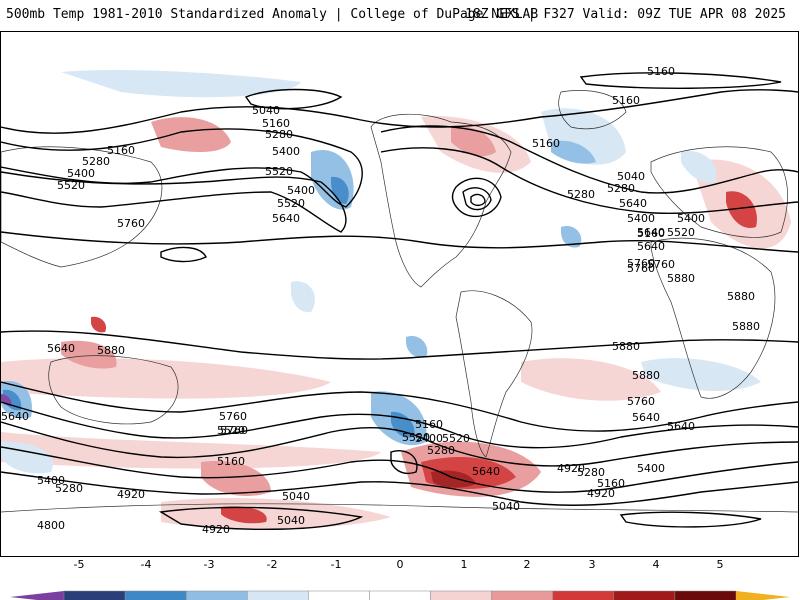  I want to click on south-america-outline, so click(494, 374).